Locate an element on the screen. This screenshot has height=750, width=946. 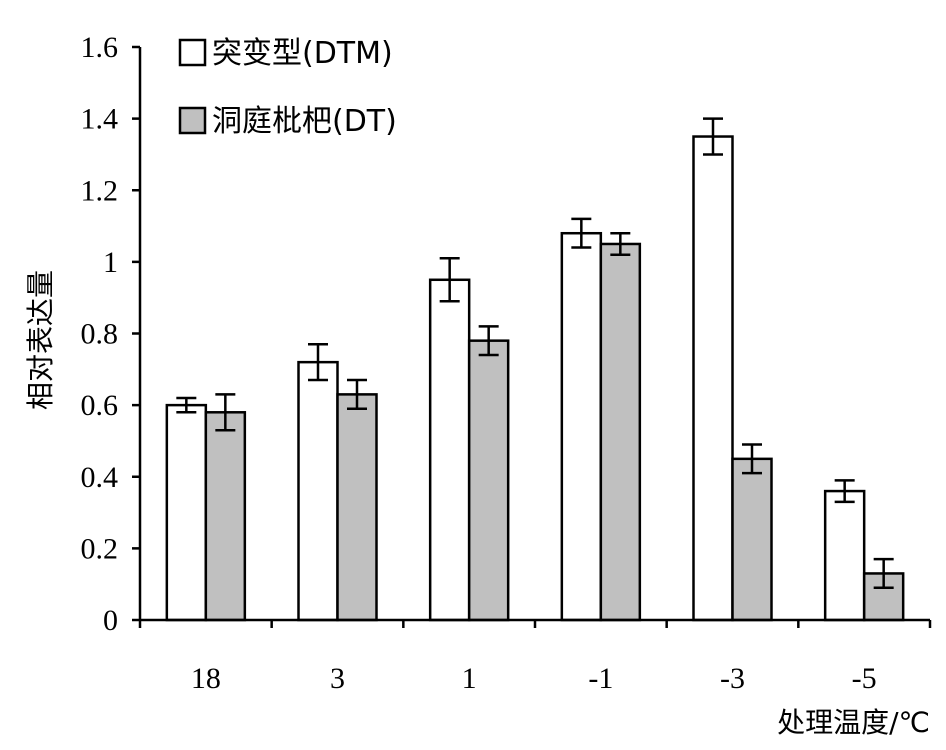
y-tick-label: 1.2 is located at coordinates (100, 190).